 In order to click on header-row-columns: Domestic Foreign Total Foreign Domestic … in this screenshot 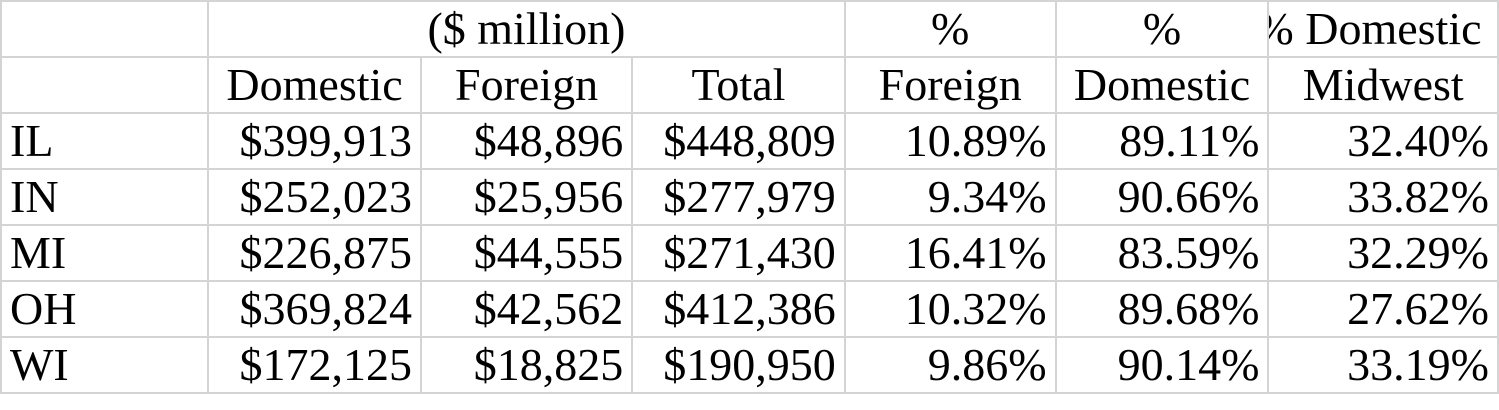, I will do `click(749, 85)`.